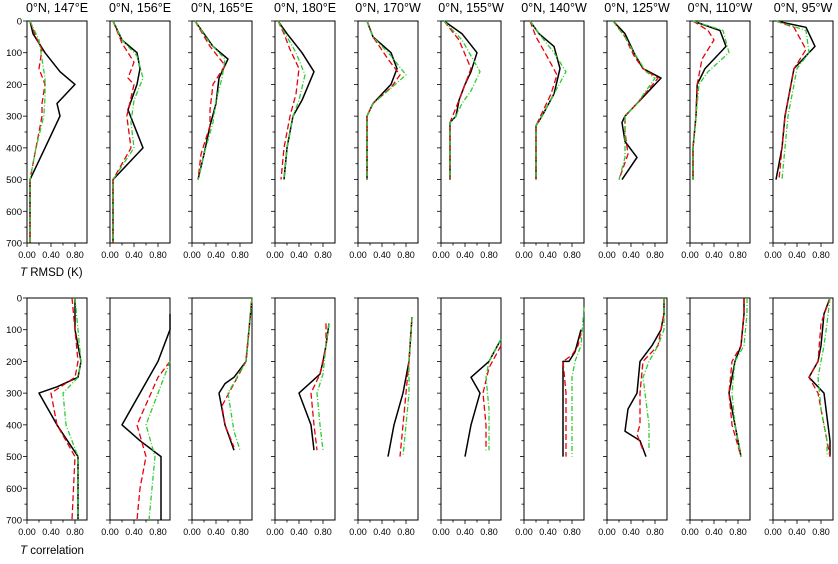 Image resolution: width=838 pixels, height=564 pixels. What do you see at coordinates (57, 8) in the screenshot?
I see `panel-title-1: 0°N, 147°E` at bounding box center [57, 8].